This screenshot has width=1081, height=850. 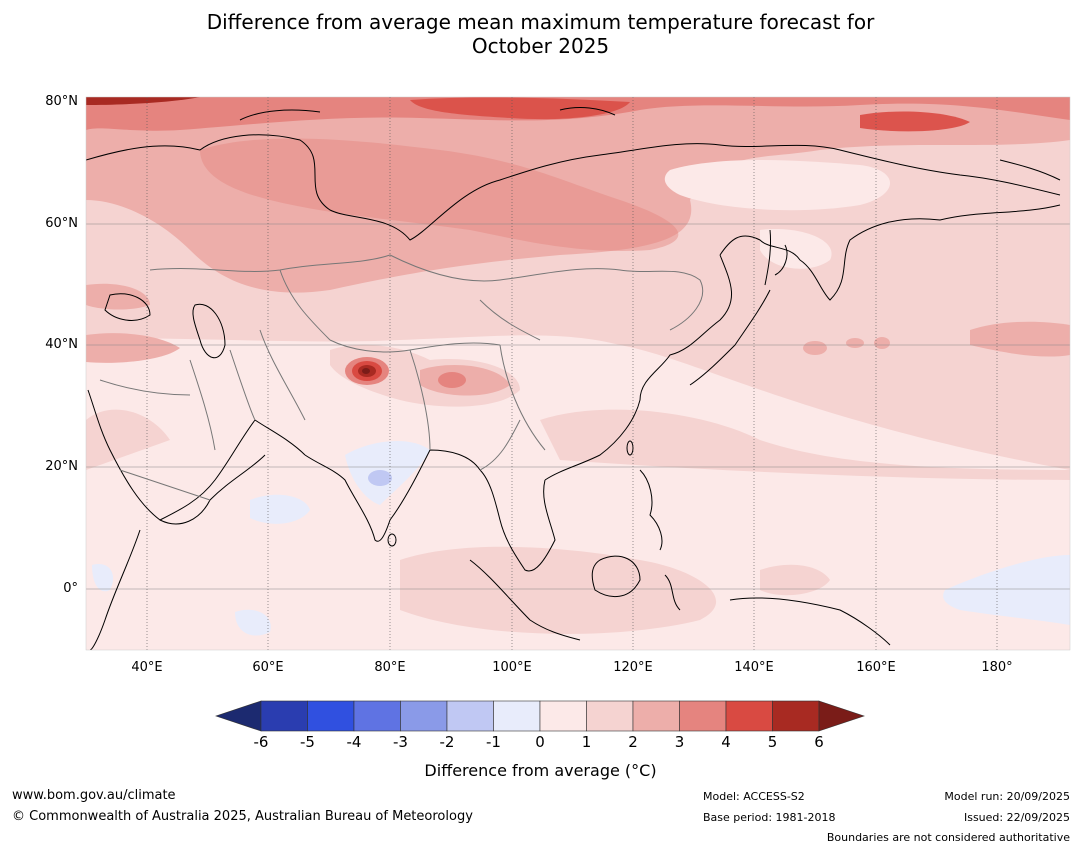 What do you see at coordinates (238, 716) in the screenshot?
I see `colorbar-extend-low` at bounding box center [238, 716].